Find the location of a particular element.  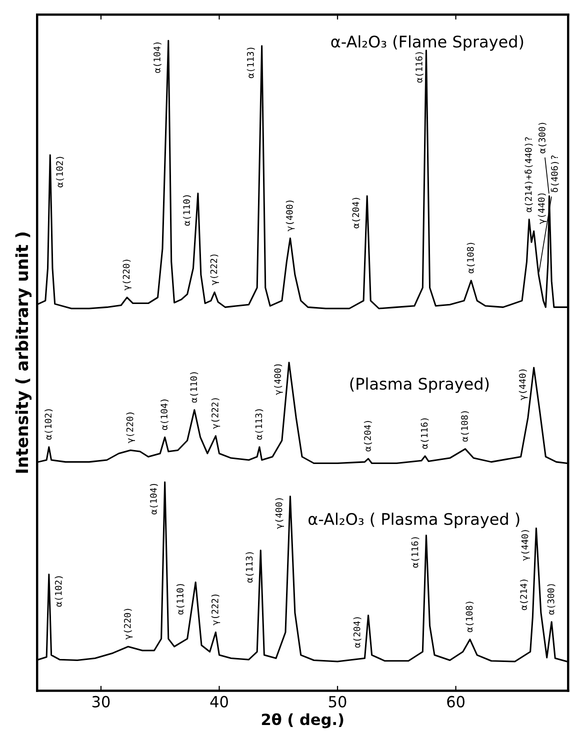

x-tick-label: 60 is located at coordinates (455, 702).